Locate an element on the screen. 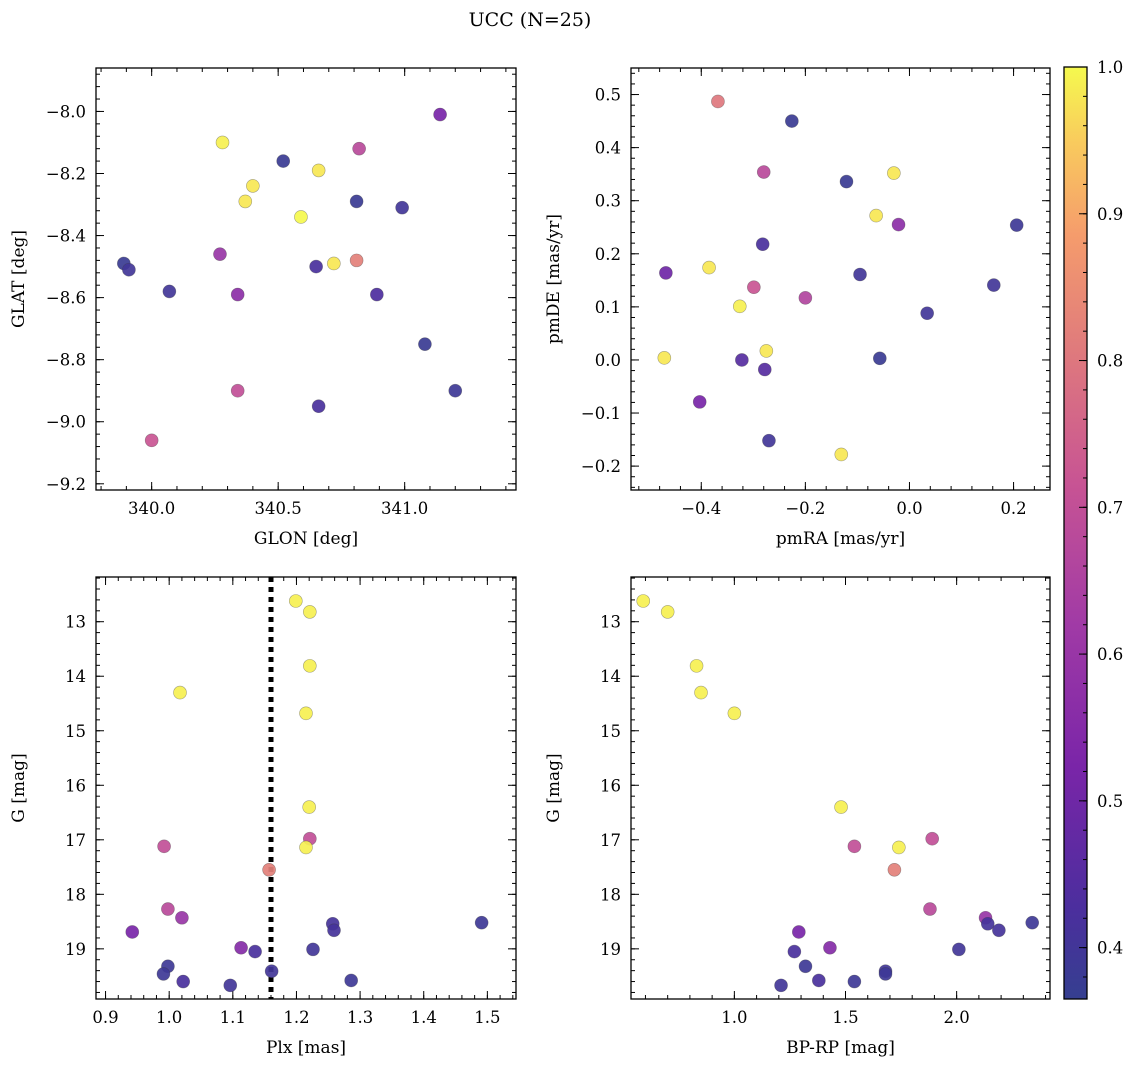 This screenshot has width=1136, height=1067. y-axis-label: G [mag] is located at coordinates (554, 787).